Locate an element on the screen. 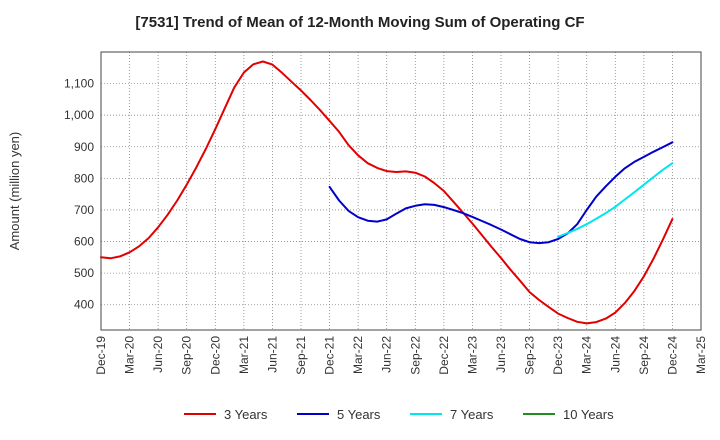 This screenshot has height=440, width=720. legend-label: 10 Years is located at coordinates (588, 414).